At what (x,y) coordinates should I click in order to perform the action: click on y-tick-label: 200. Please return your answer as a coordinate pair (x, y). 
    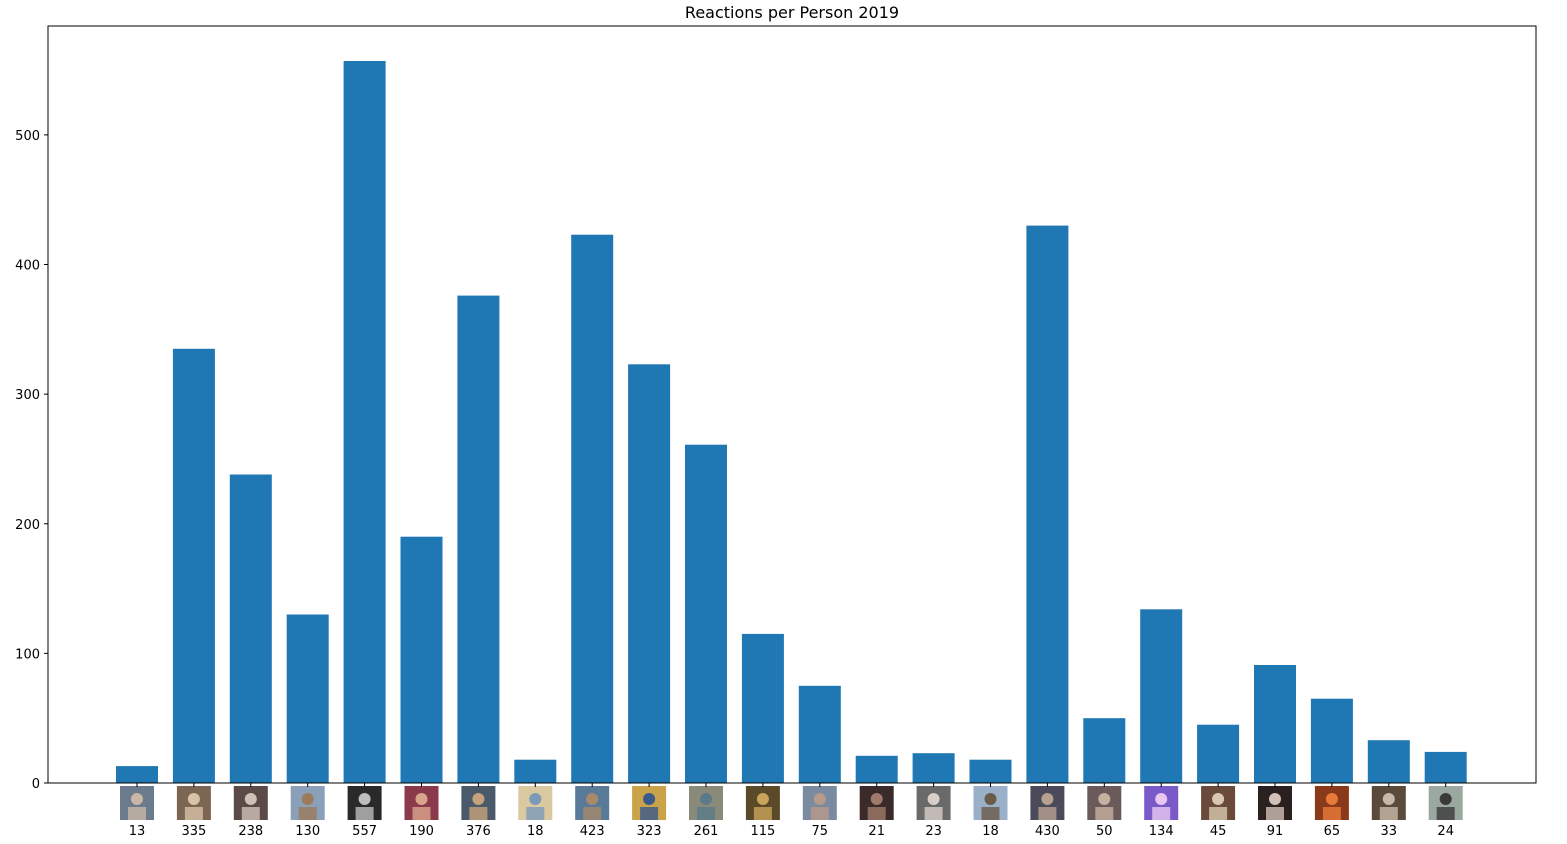
    Looking at the image, I should click on (27, 525).